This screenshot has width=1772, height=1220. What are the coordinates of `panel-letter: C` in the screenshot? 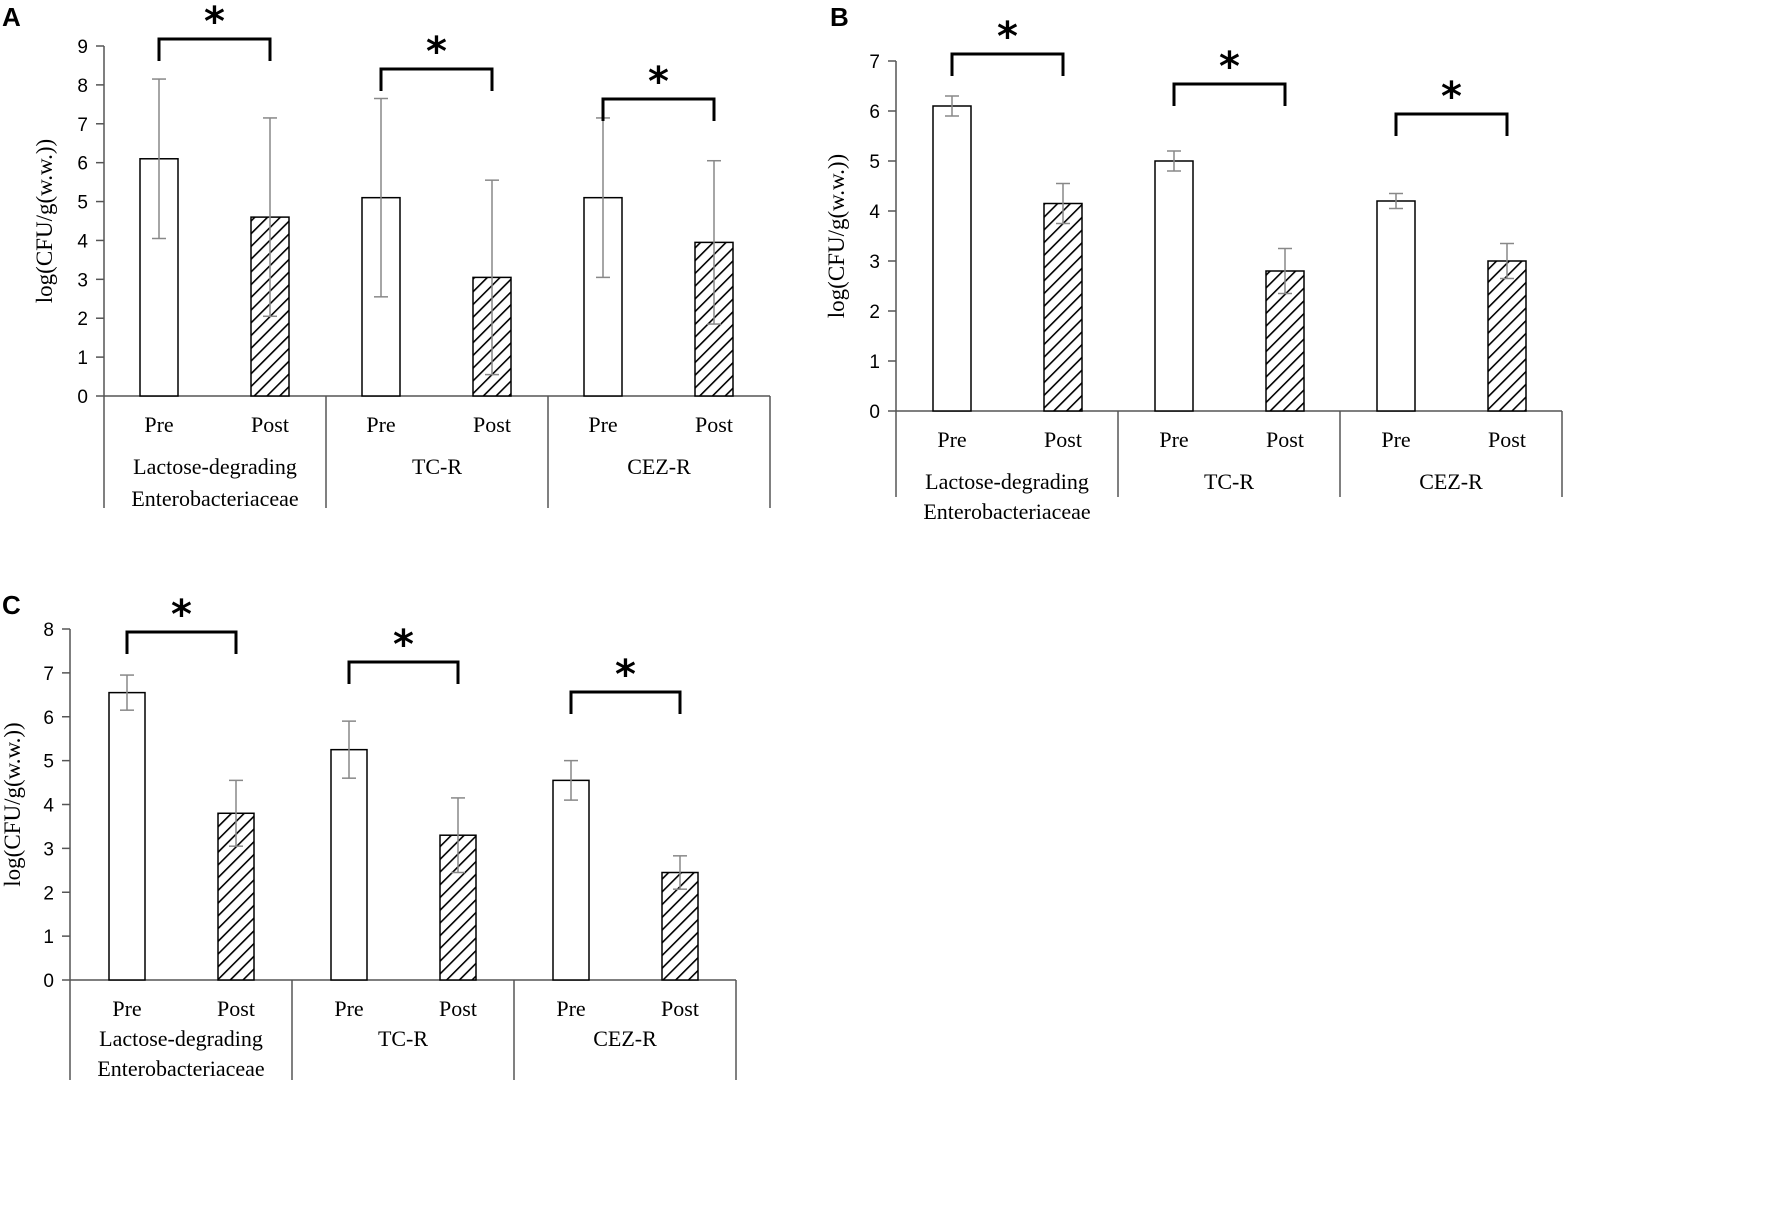 It's located at (11, 605).